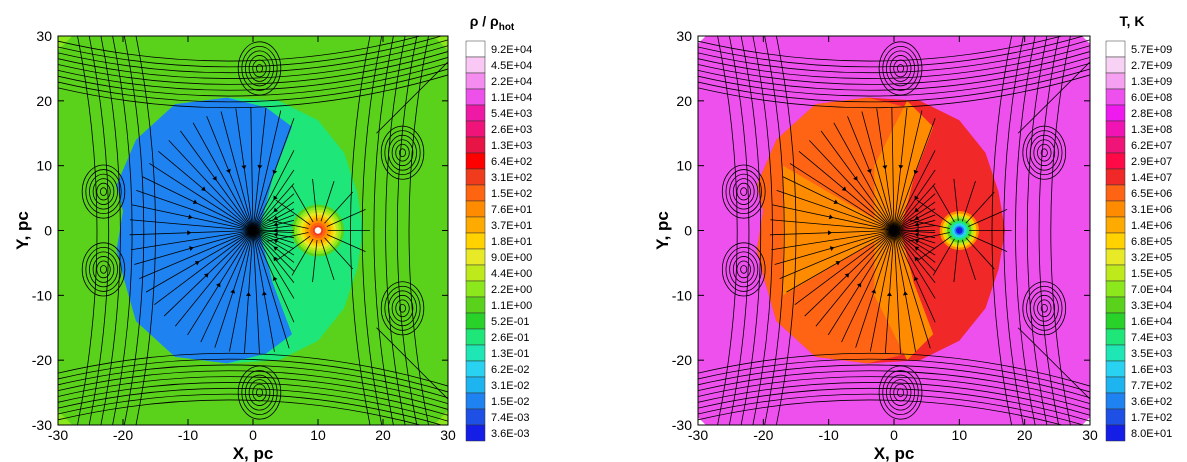 This screenshot has height=462, width=1187. I want to click on colorbar-tick-label: 7.4E-03, so click(510, 418).